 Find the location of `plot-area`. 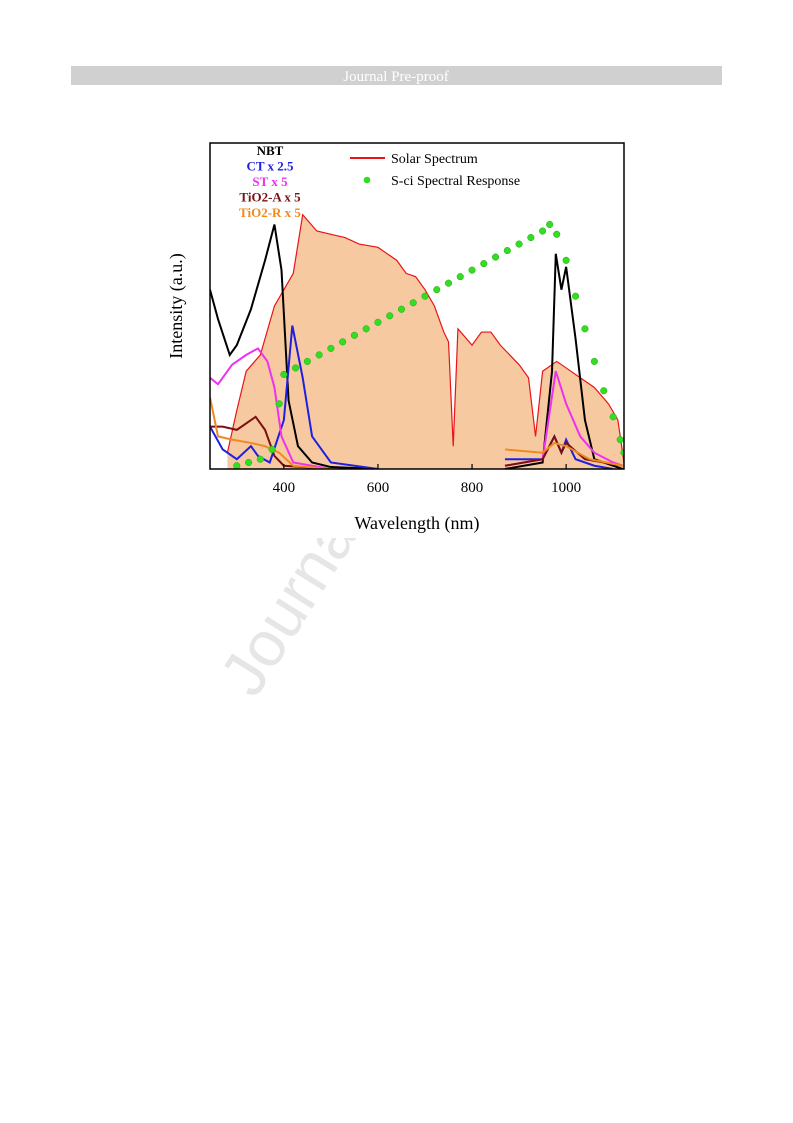

plot-area is located at coordinates (417, 341).